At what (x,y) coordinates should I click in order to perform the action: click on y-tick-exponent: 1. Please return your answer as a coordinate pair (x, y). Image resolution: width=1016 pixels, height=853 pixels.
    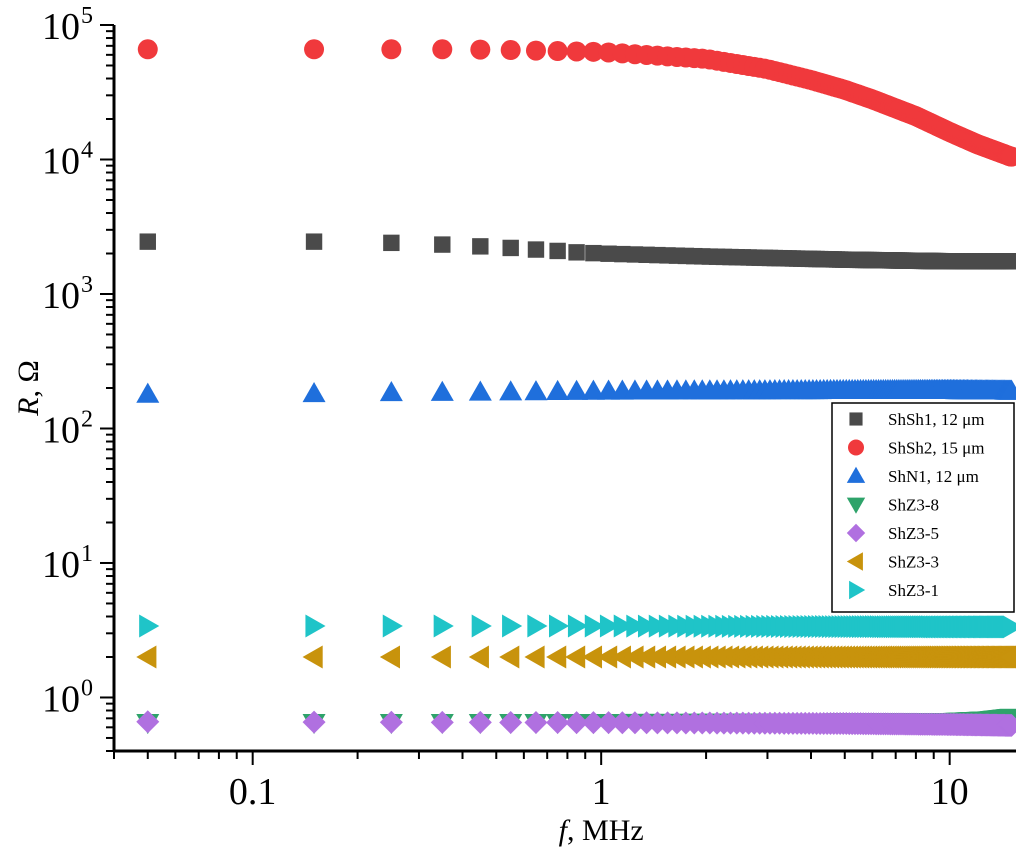
    Looking at the image, I should click on (87, 554).